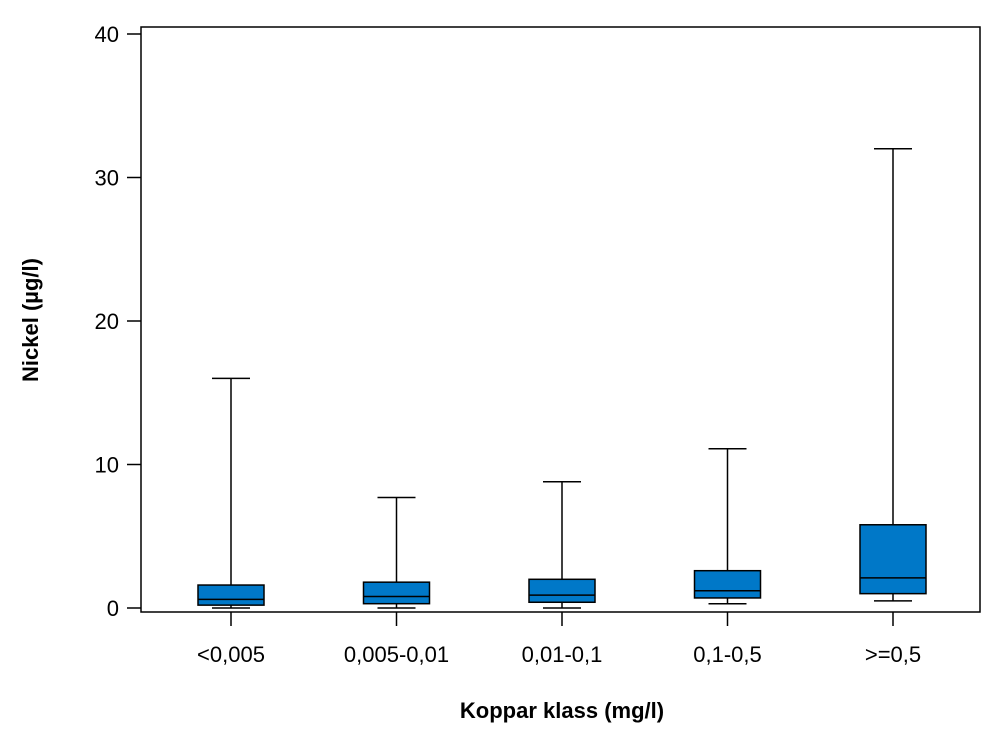  I want to click on x-tick-label: 0,005-0,01, so click(396, 654).